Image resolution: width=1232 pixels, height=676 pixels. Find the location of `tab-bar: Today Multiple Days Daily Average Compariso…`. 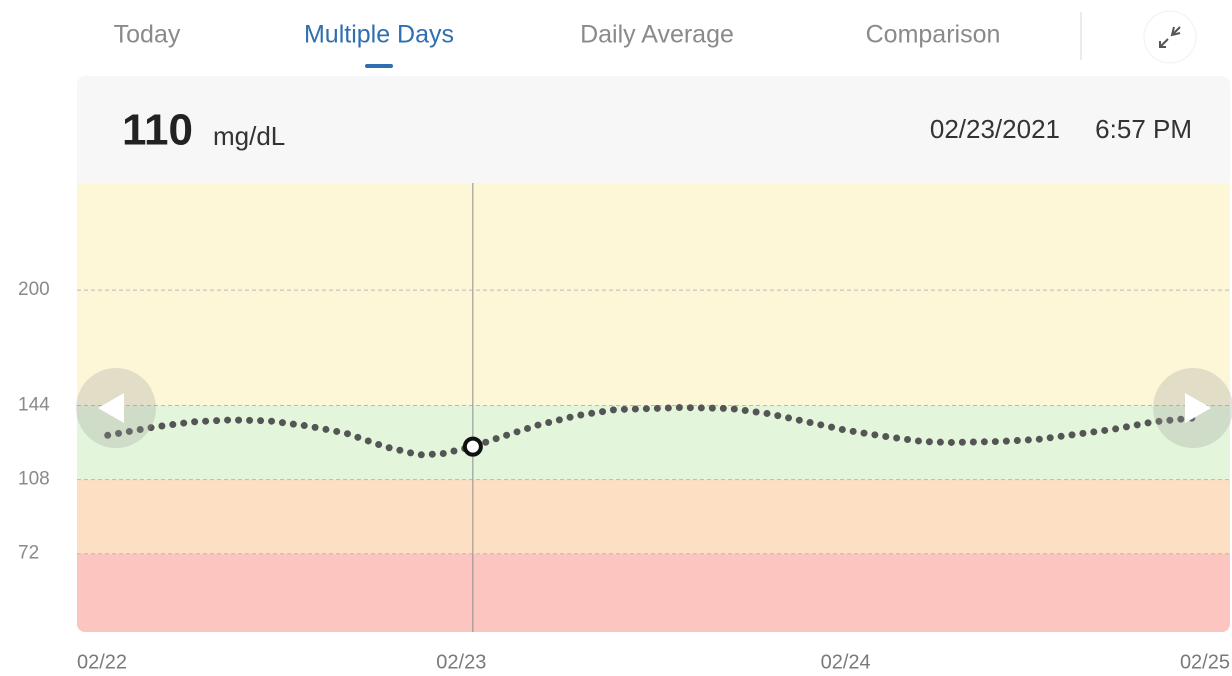

tab-bar: Today Multiple Days Daily Average Compariso… is located at coordinates (557, 44).